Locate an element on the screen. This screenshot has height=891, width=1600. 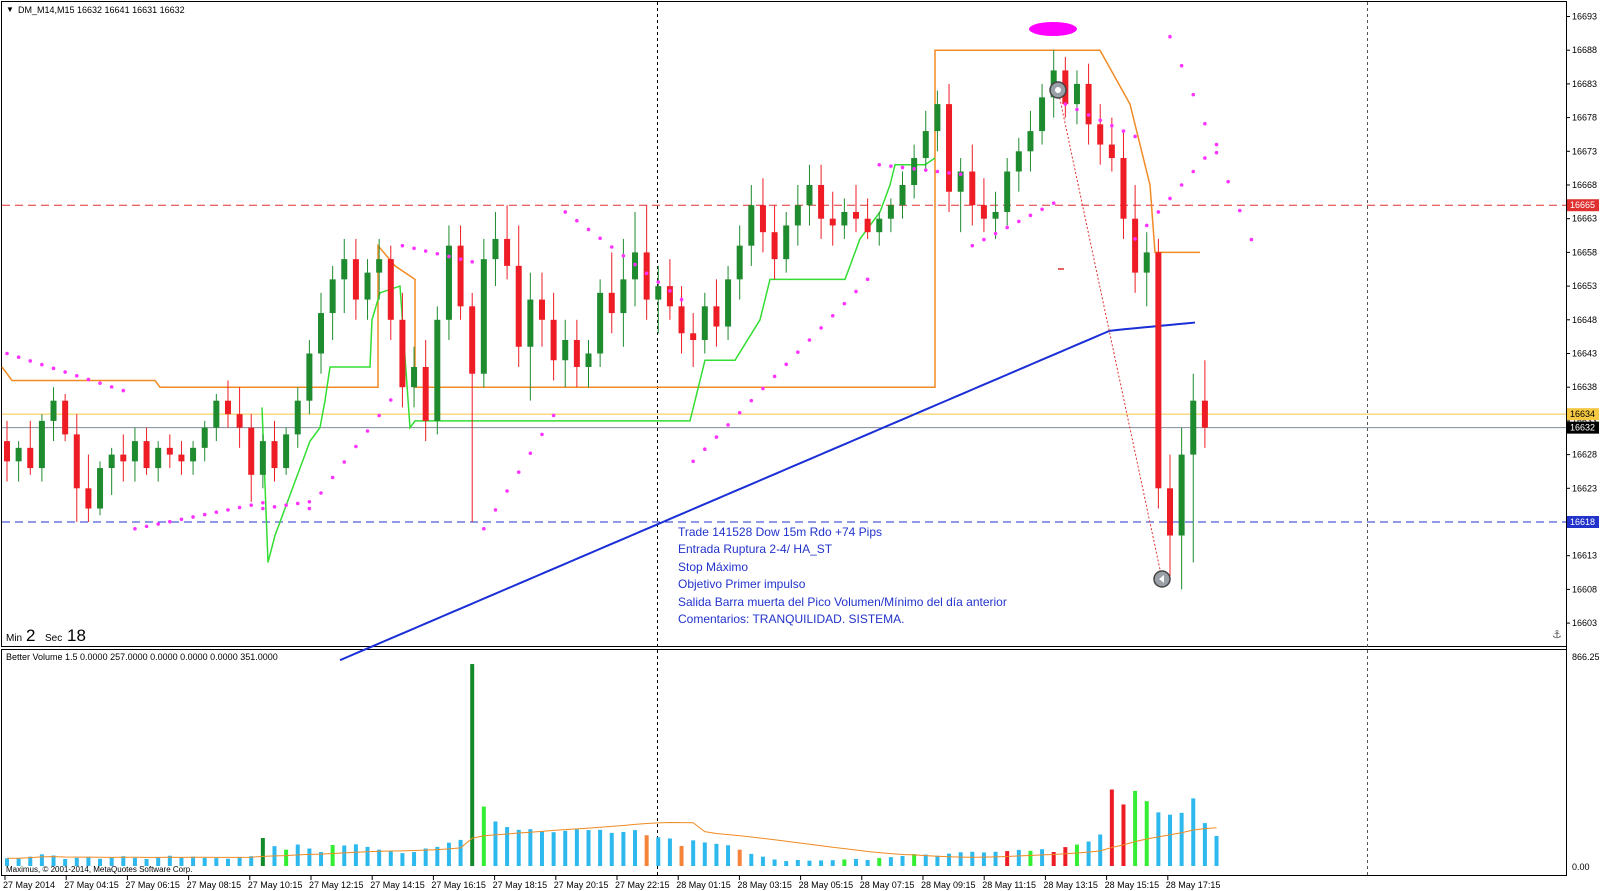
time-label: 27 May 16:15 is located at coordinates (458, 885).